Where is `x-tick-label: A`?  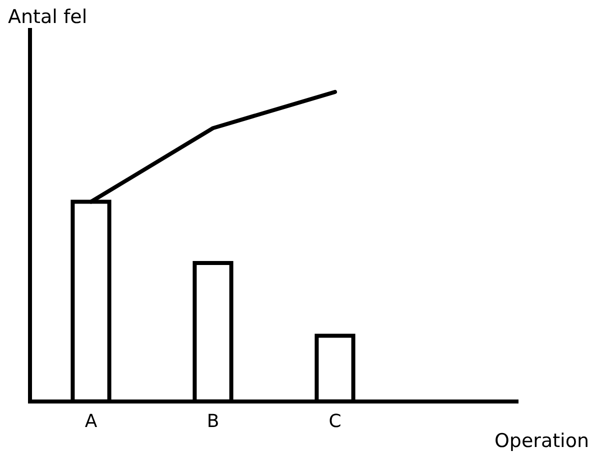
x-tick-label: A is located at coordinates (91, 421).